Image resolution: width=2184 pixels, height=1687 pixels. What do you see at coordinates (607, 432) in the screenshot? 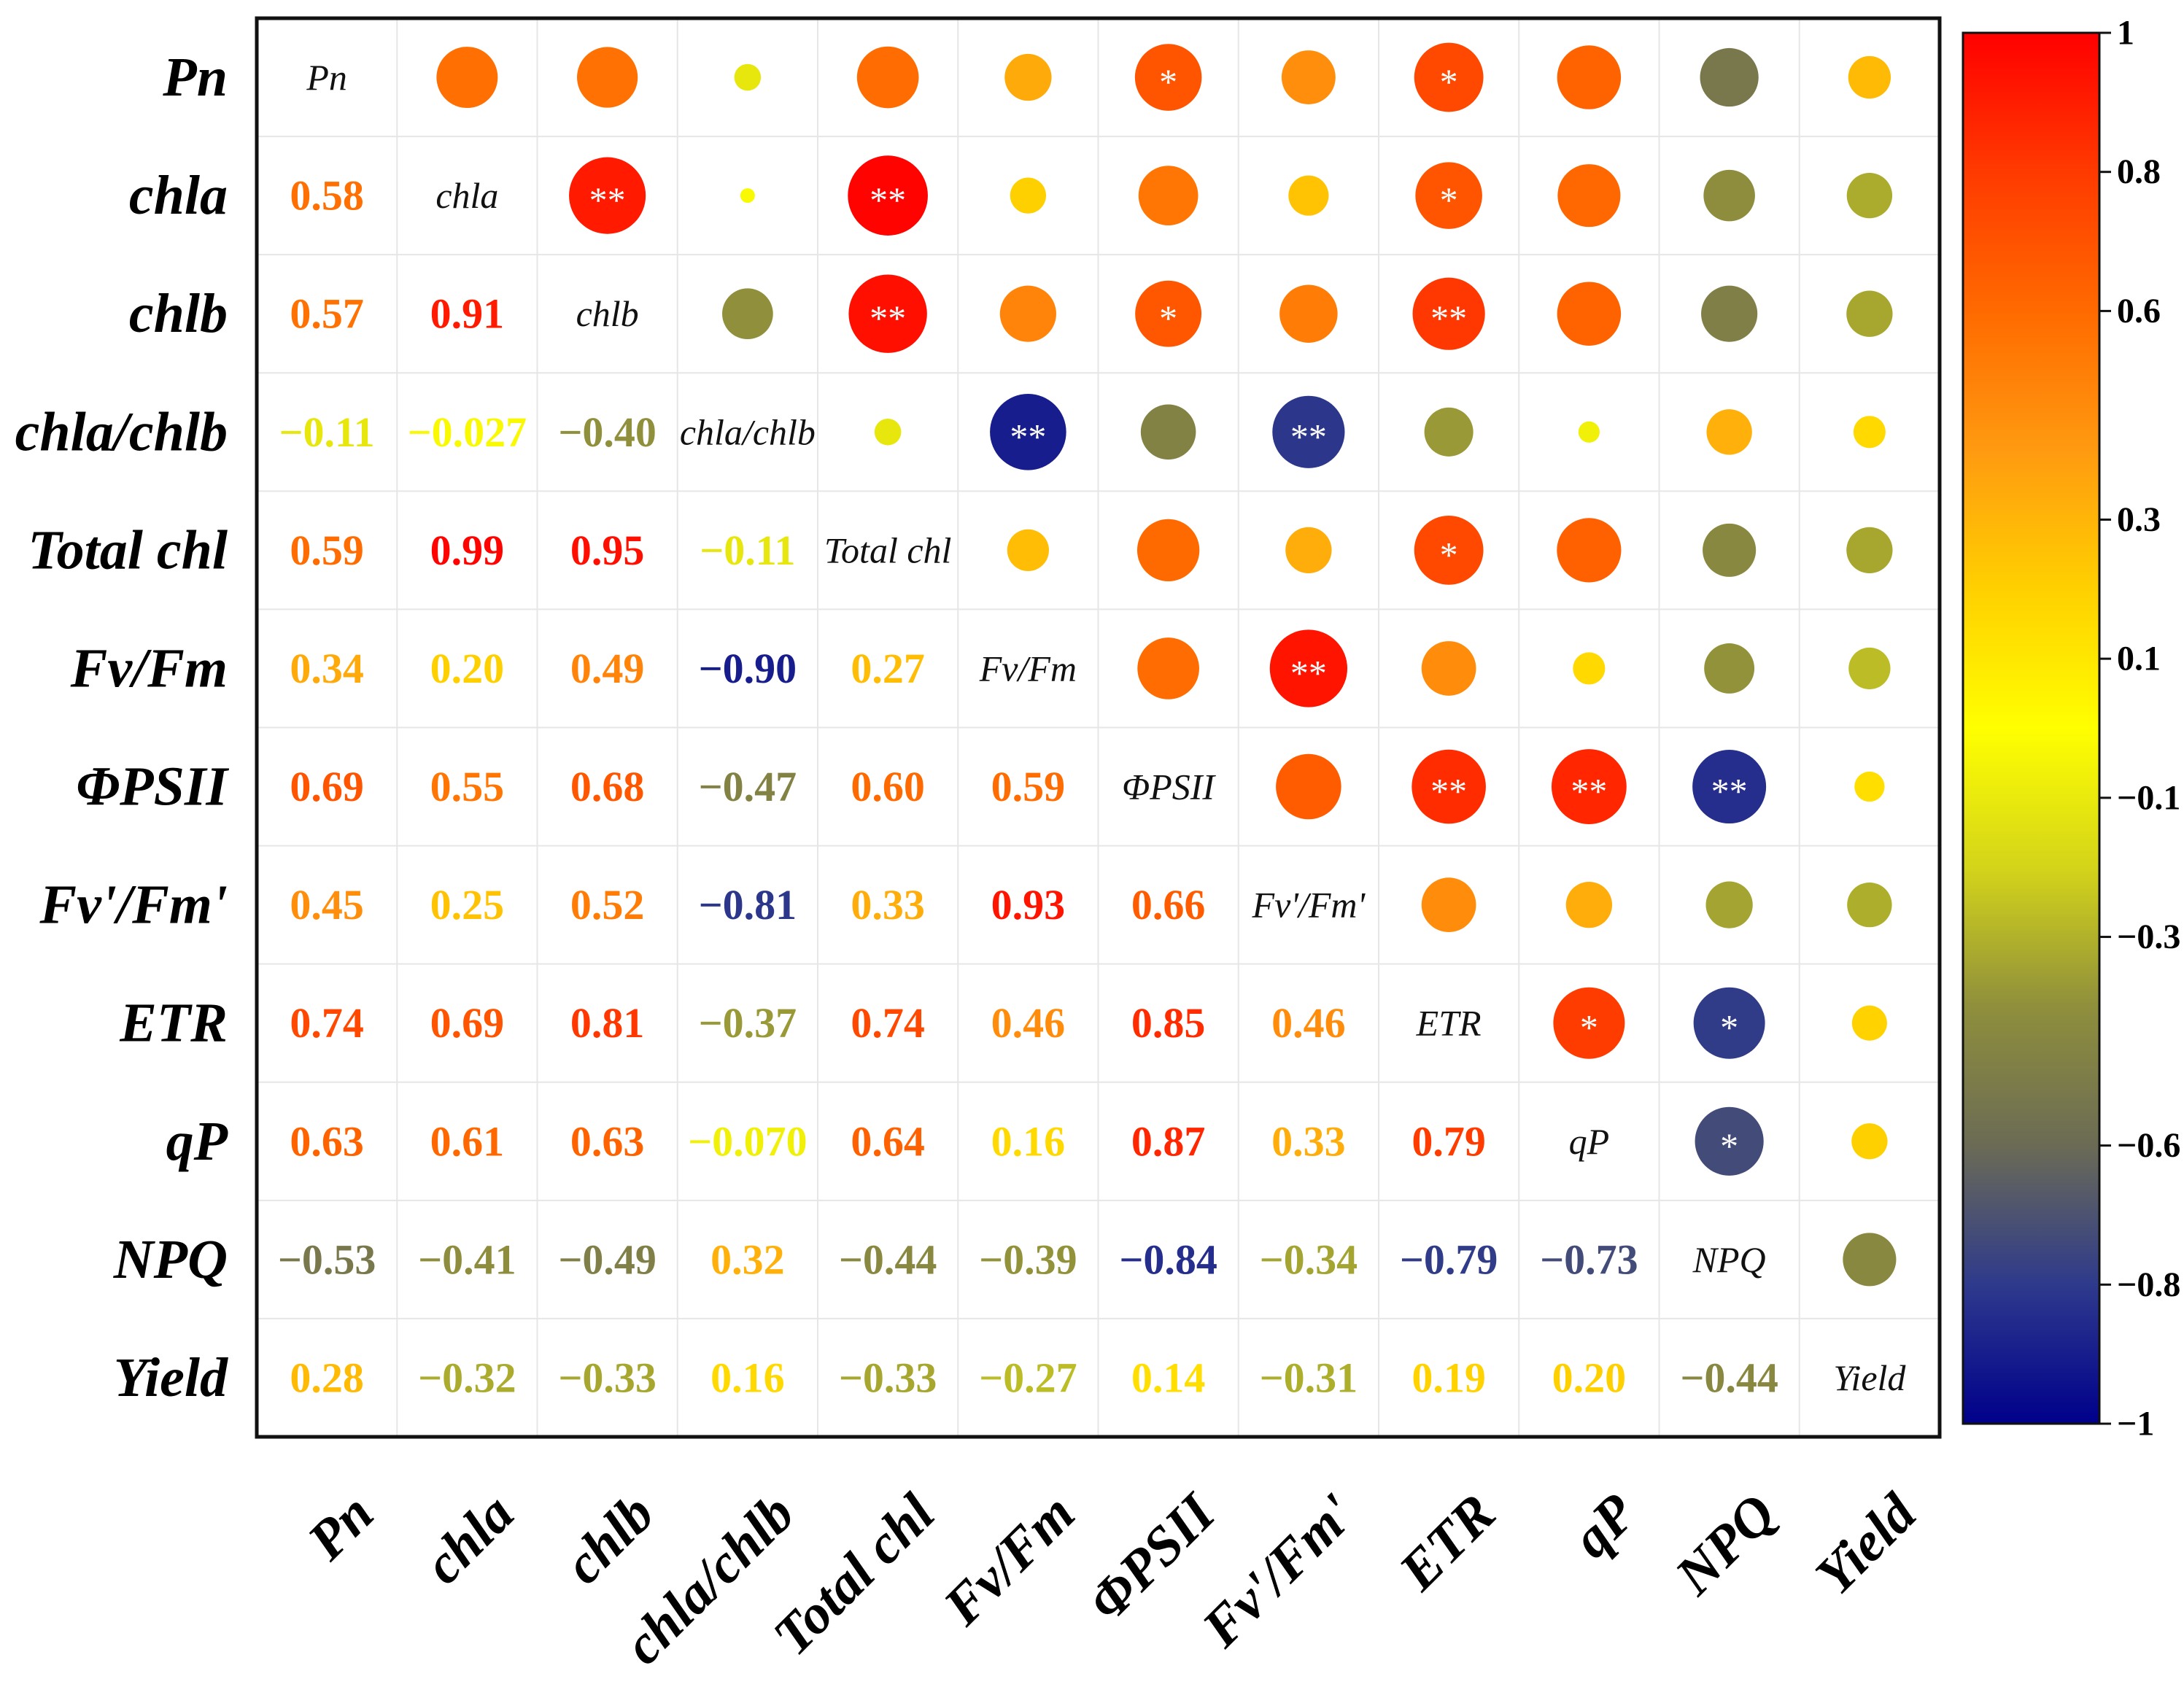
I see `coefficient-label: −0.40` at bounding box center [607, 432].